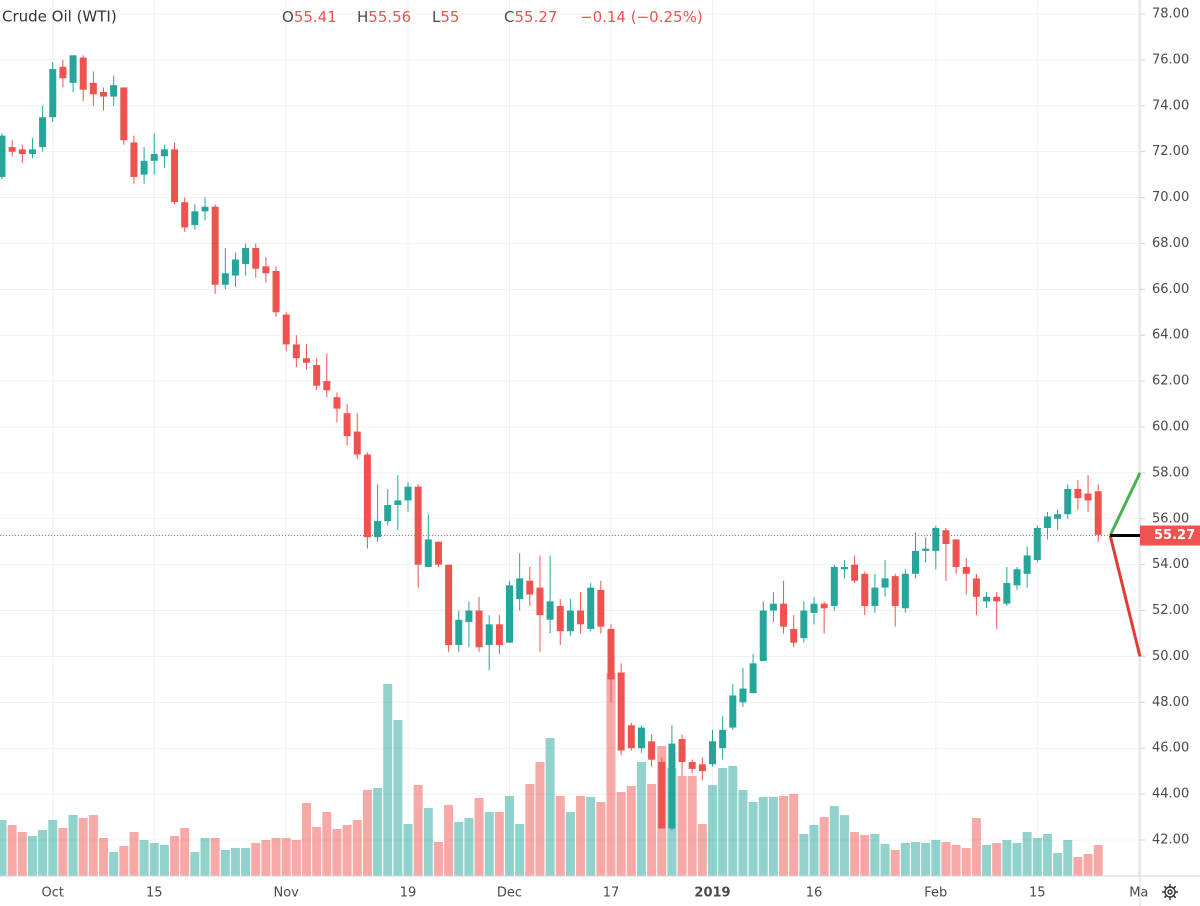  I want to click on x-tick-label: 17, so click(611, 893).